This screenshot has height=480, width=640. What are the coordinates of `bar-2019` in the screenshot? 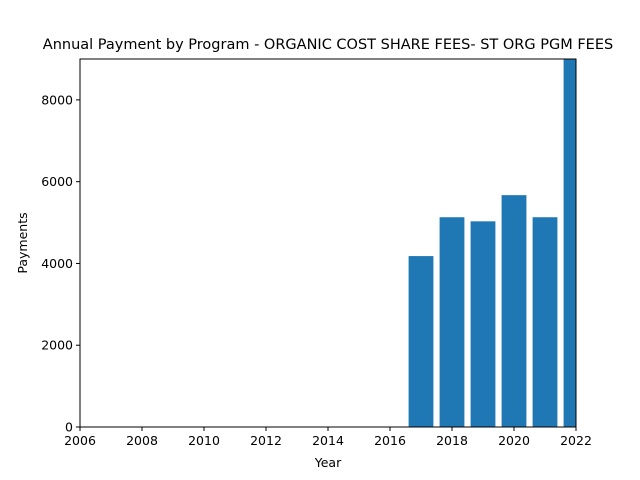 It's located at (483, 324).